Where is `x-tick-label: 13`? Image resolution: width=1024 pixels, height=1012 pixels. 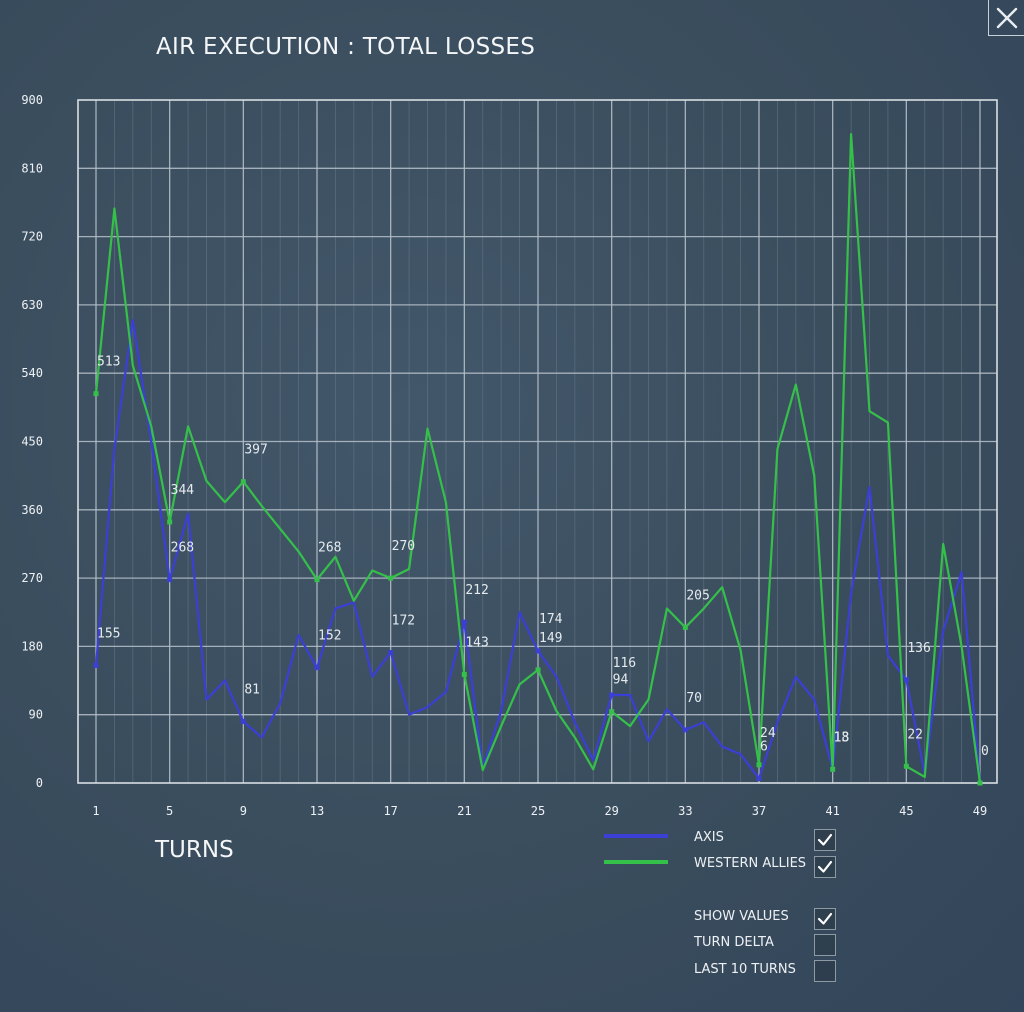
x-tick-label: 13 is located at coordinates (317, 811).